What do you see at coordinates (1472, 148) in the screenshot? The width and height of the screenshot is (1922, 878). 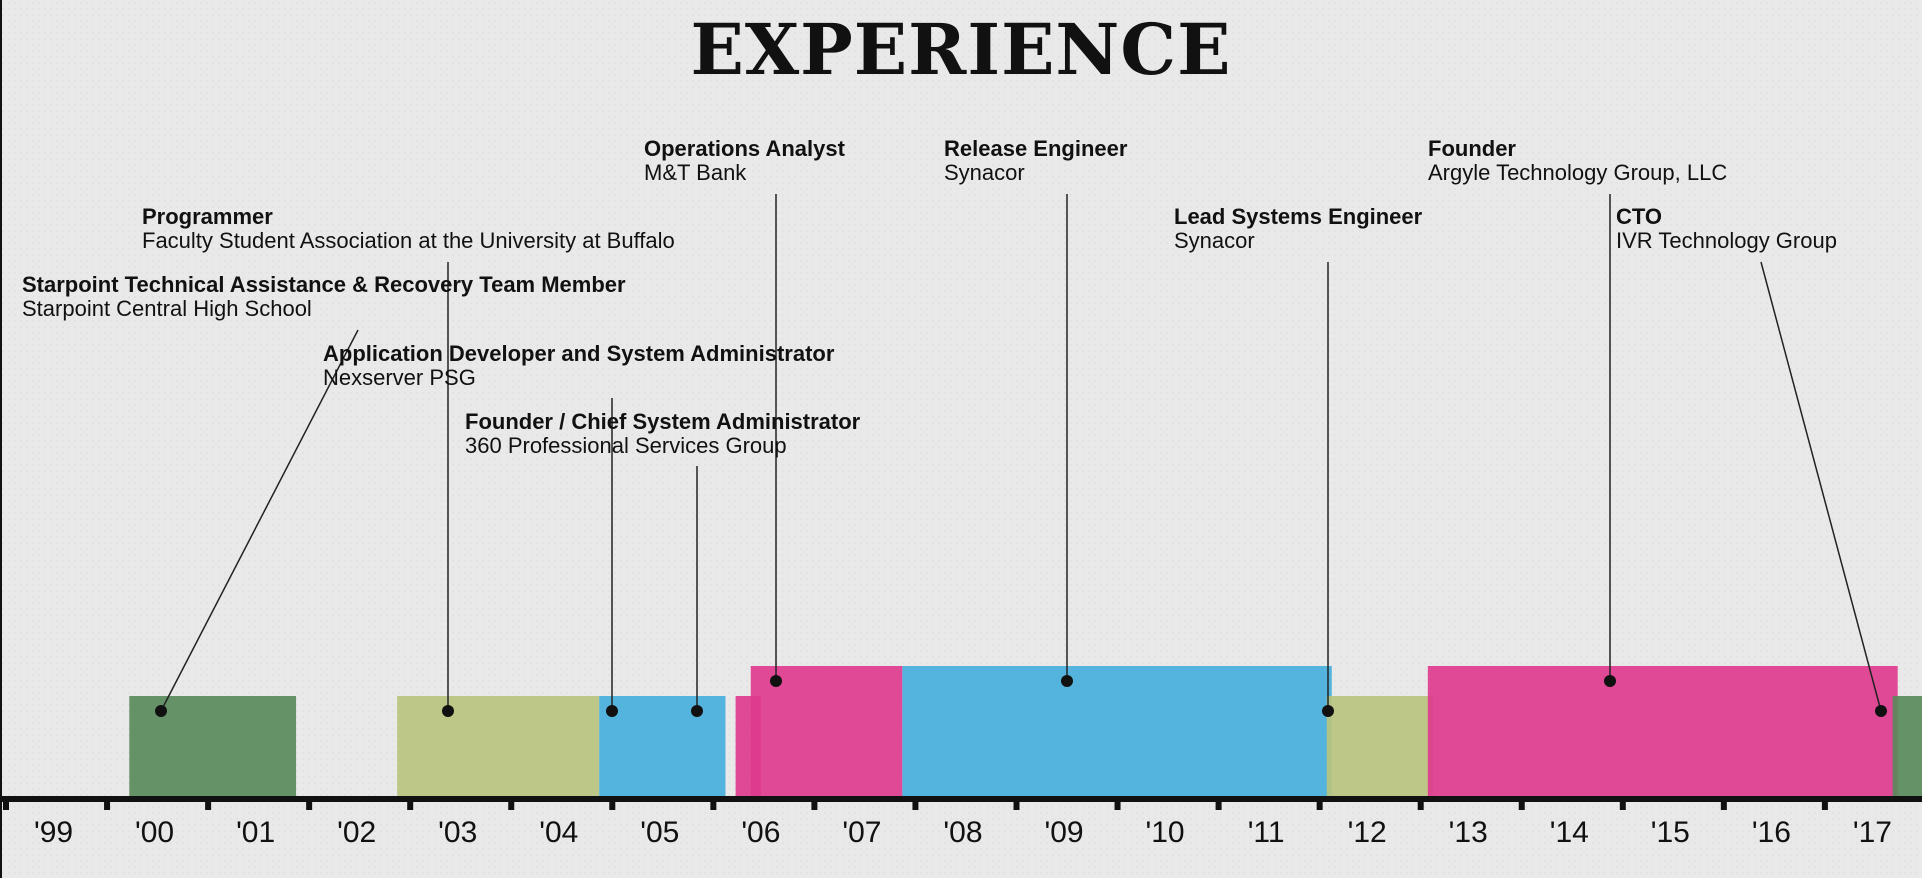 I see `job-title-8: Founder` at bounding box center [1472, 148].